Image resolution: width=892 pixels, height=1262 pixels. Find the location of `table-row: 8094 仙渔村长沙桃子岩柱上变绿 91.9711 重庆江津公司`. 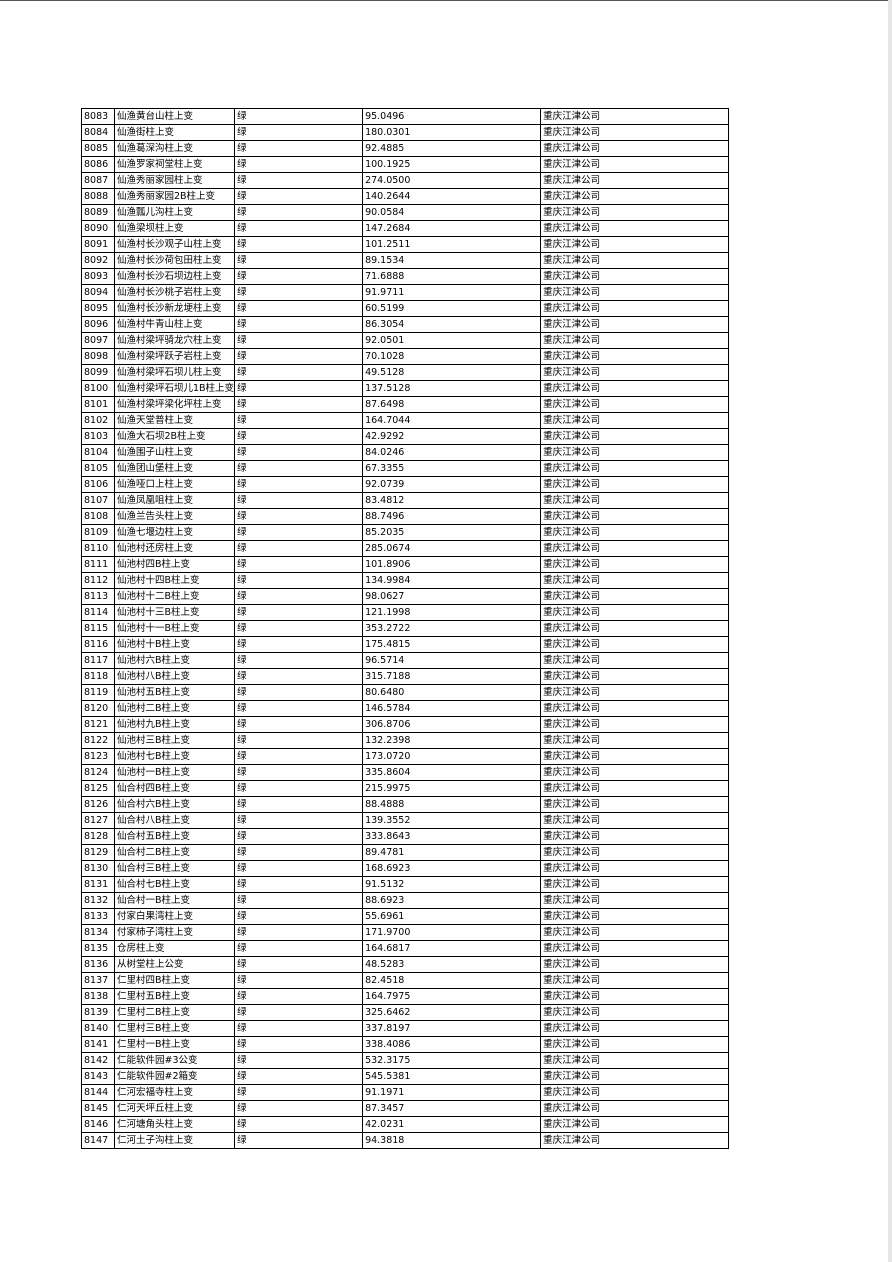

table-row: 8094 仙渔村长沙桃子岩柱上变绿 91.9711 重庆江津公司 is located at coordinates (405, 292).